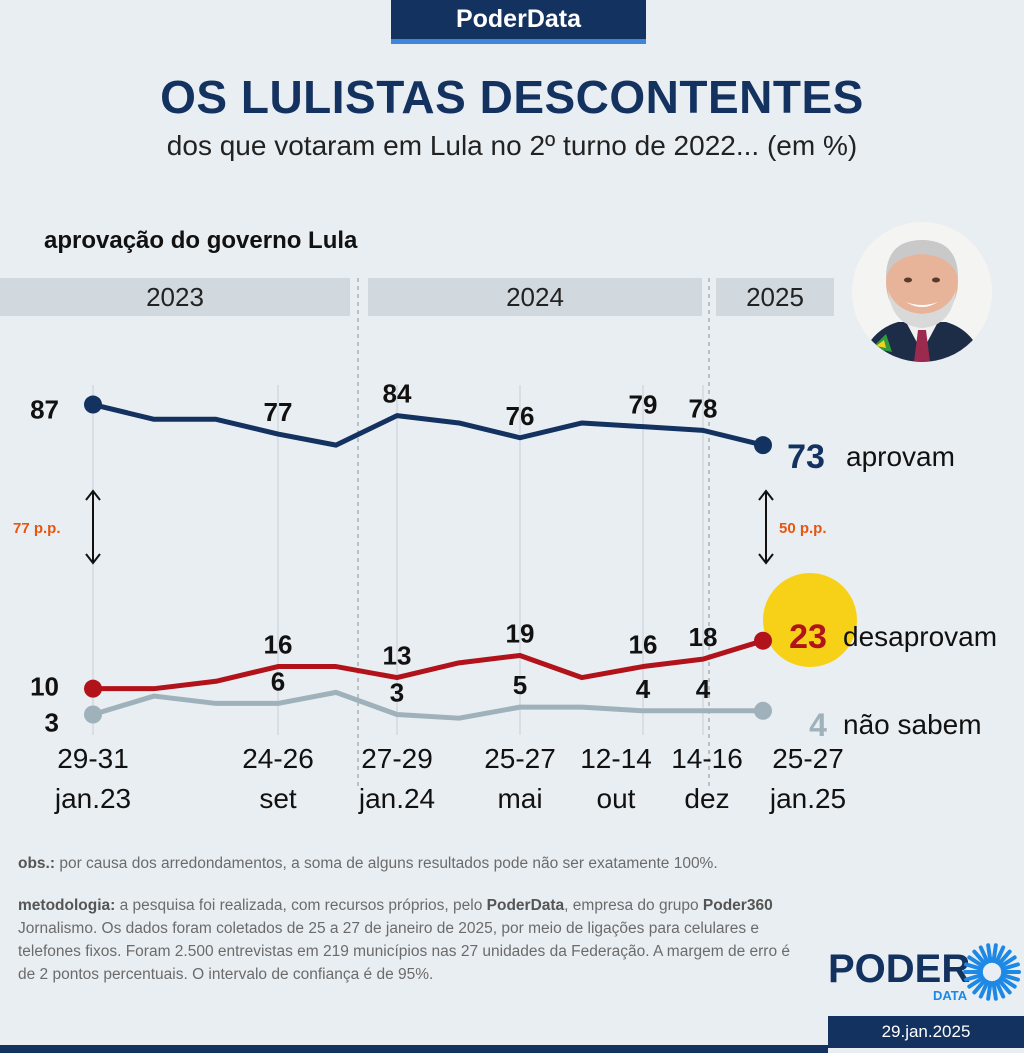 The width and height of the screenshot is (1024, 1053). I want to click on highlight-circle, so click(810, 620).